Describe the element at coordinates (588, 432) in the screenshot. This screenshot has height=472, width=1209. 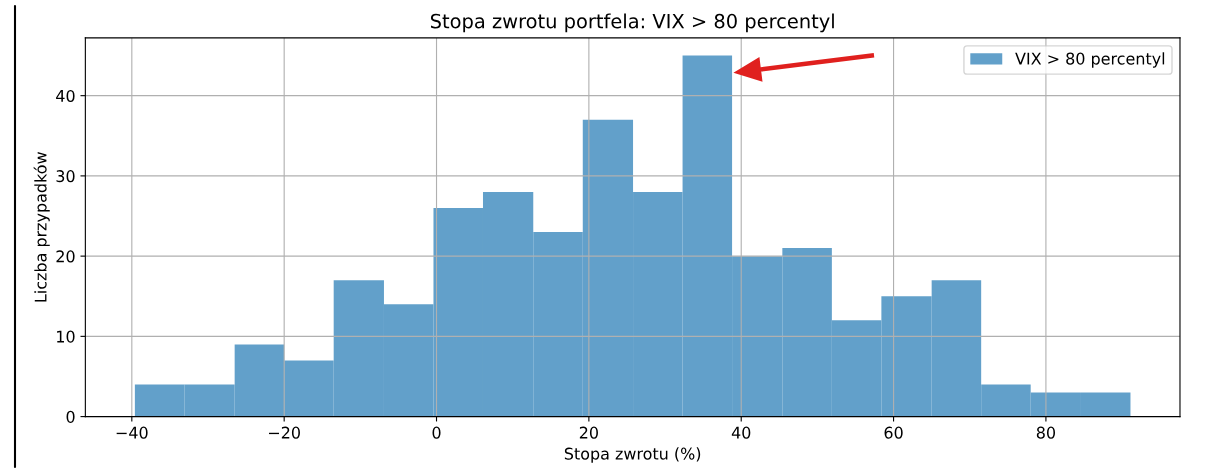
I see `x-tick-label: 20` at that location.